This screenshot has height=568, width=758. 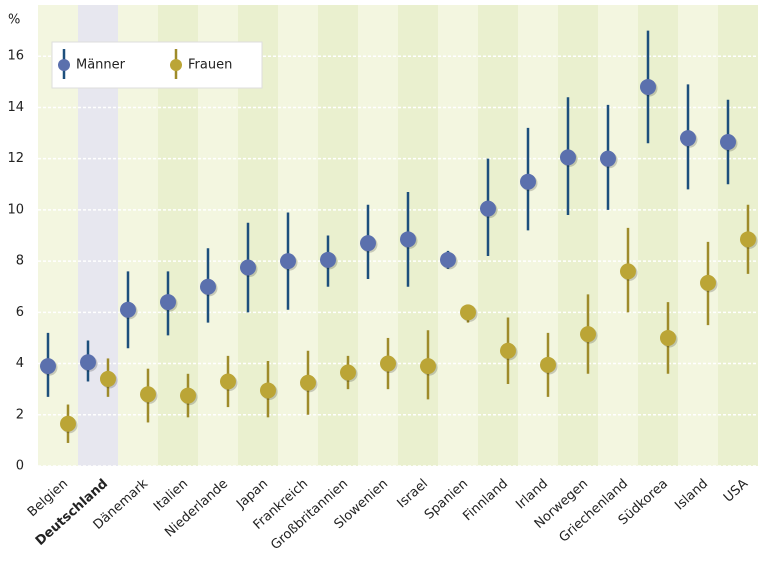 What do you see at coordinates (210, 65) in the screenshot?
I see `legend-label: Frauen` at bounding box center [210, 65].